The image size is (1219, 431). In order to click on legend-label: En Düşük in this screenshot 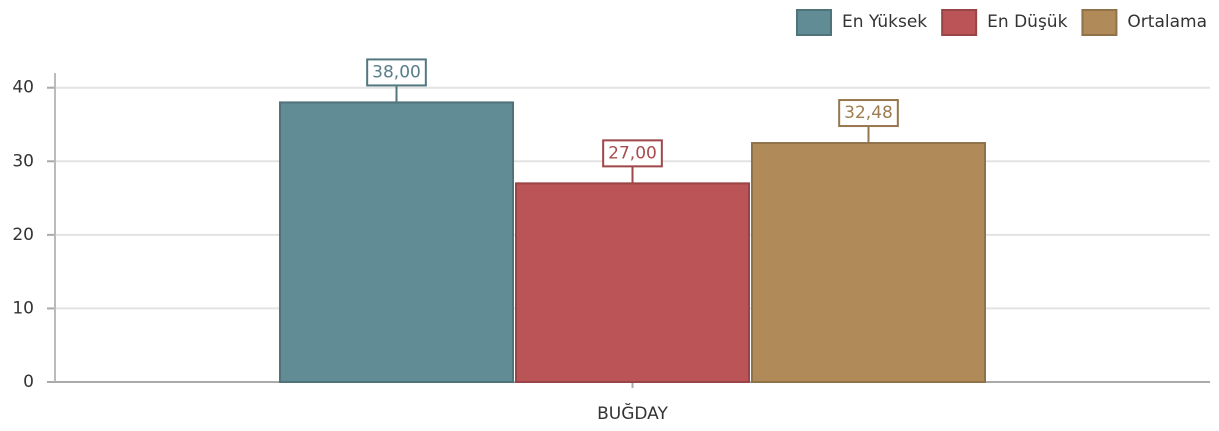, I will do `click(1027, 22)`.